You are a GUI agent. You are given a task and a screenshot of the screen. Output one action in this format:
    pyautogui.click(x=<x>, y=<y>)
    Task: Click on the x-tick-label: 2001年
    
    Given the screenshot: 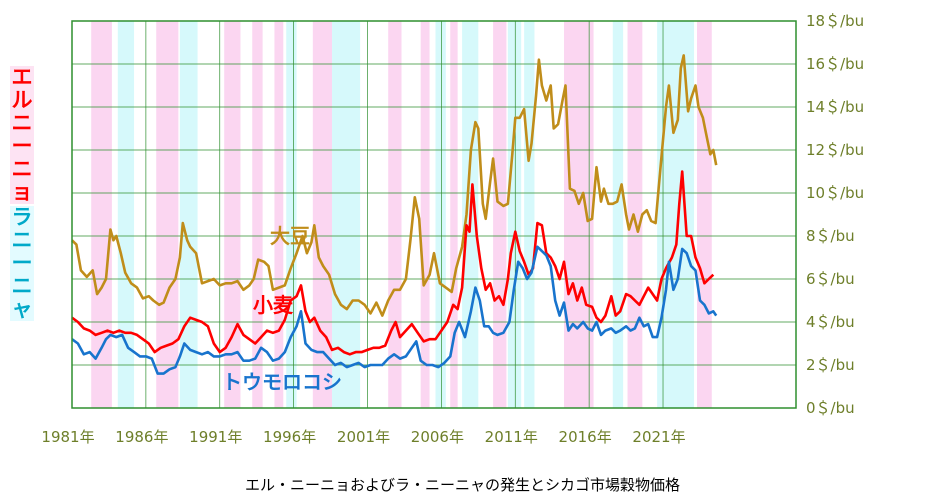 What is the action you would take?
    pyautogui.click(x=363, y=437)
    